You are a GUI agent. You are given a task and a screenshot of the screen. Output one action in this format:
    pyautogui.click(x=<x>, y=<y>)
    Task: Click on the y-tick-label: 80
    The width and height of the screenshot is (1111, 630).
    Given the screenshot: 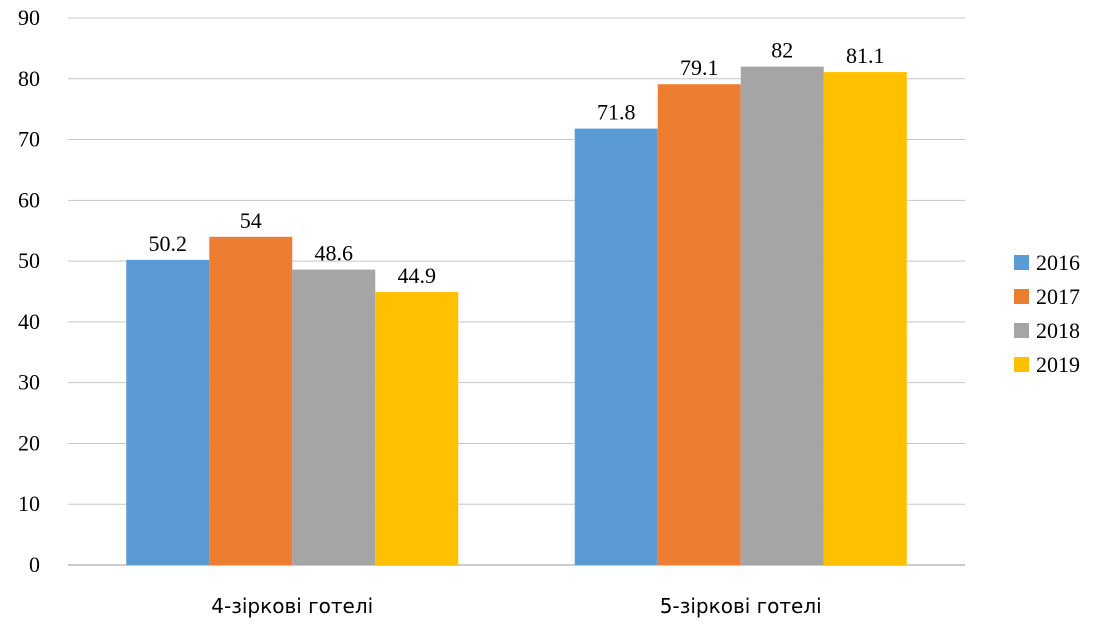 What is the action you would take?
    pyautogui.click(x=29, y=78)
    